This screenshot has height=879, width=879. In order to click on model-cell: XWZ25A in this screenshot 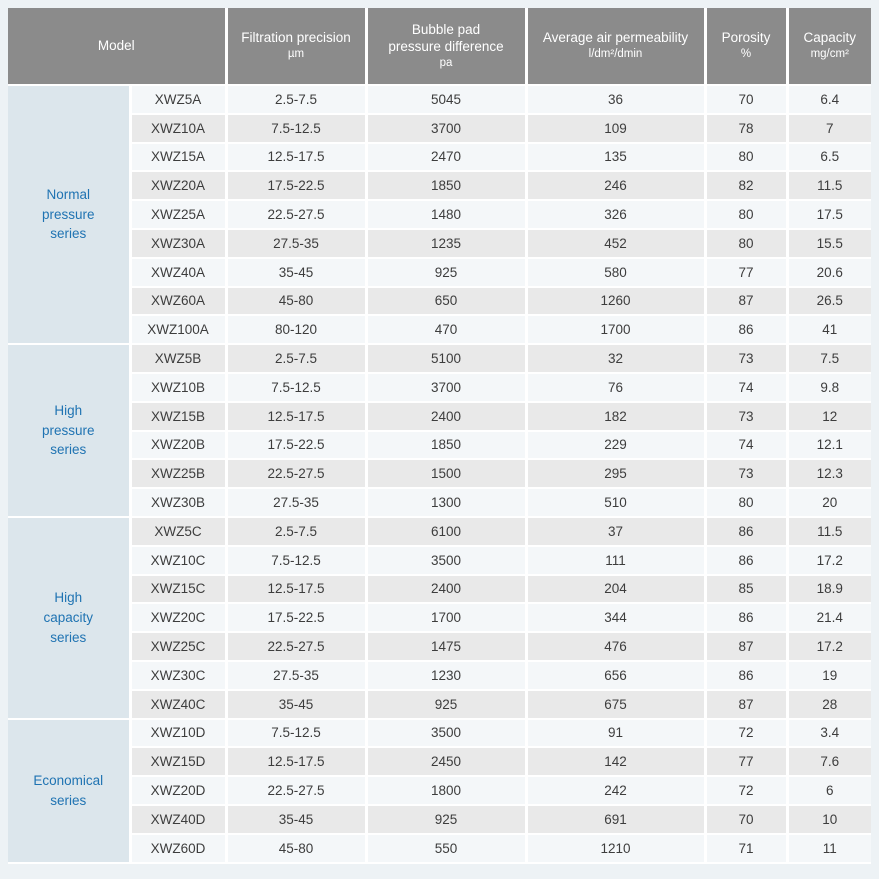, I will do `click(179, 215)`.